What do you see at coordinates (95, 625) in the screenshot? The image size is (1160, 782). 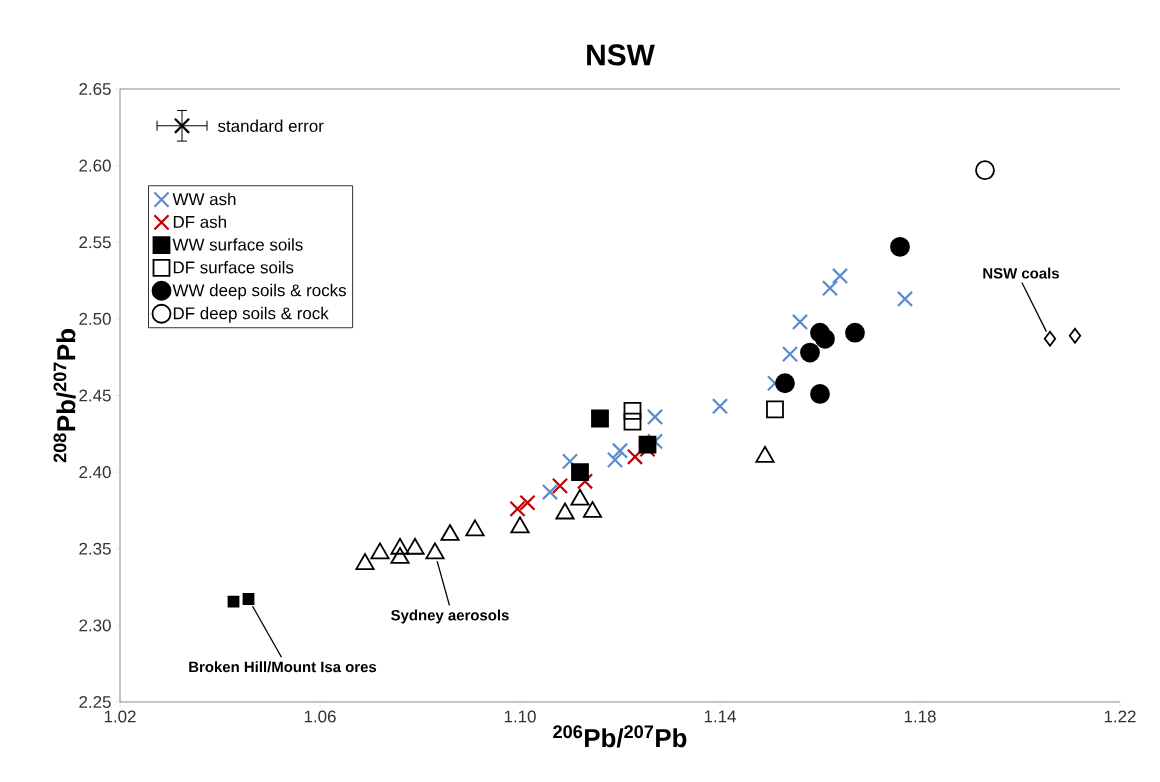 I see `y-tick-label: 2.30` at bounding box center [95, 625].